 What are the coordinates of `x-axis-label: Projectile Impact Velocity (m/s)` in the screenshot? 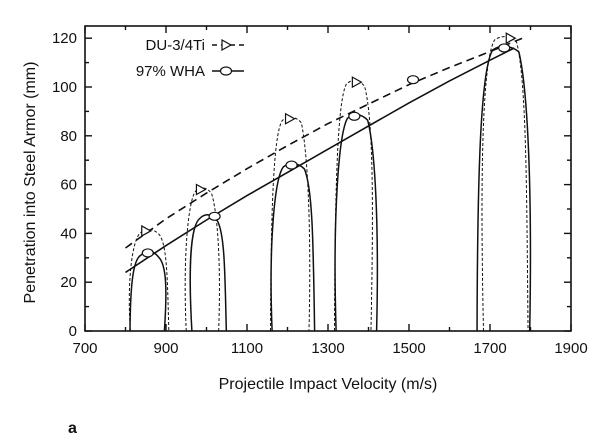 It's located at (328, 384).